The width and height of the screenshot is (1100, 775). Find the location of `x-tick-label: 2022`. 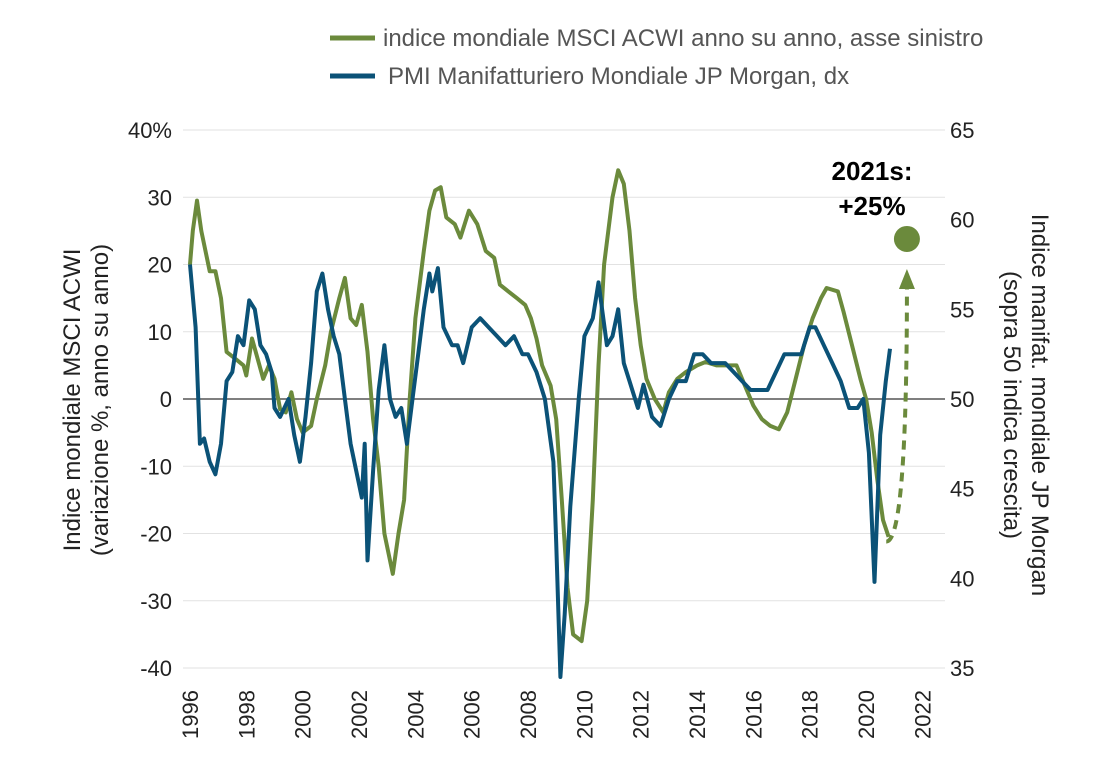

x-tick-label: 2022 is located at coordinates (922, 714).